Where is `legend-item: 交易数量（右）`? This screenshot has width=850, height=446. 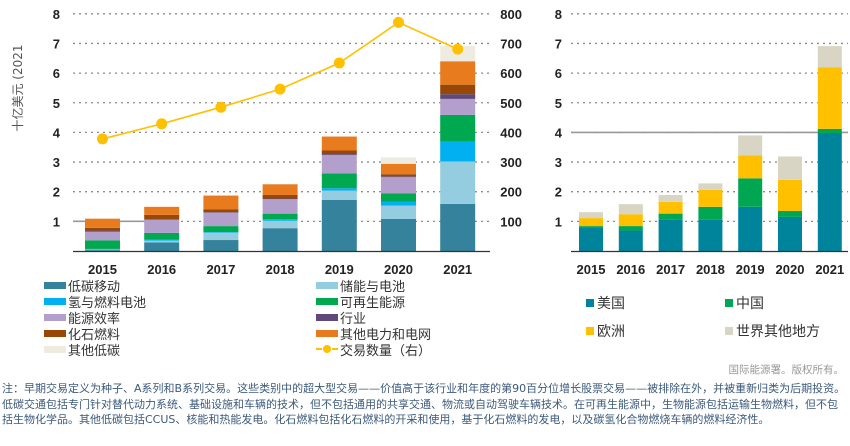
legend-item: 交易数量（右） is located at coordinates (374, 350).